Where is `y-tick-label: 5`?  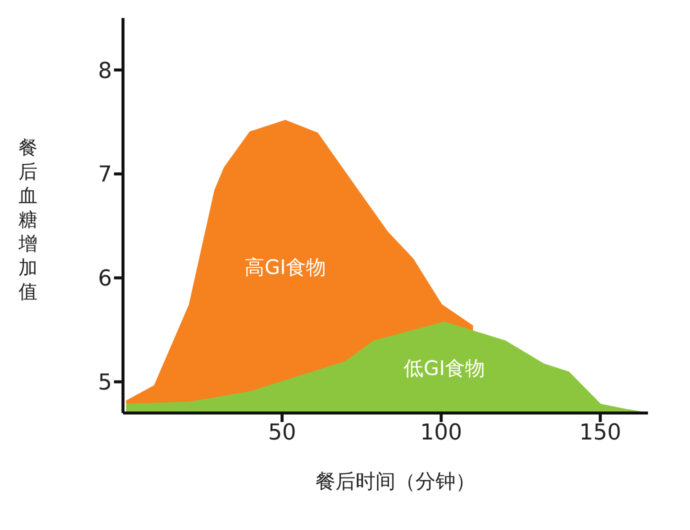
y-tick-label: 5 is located at coordinates (105, 383).